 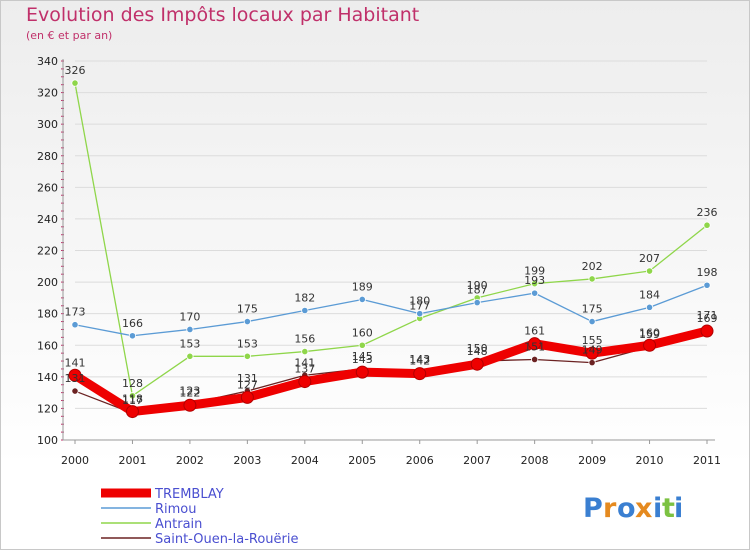 What do you see at coordinates (132, 383) in the screenshot?
I see `data-label: 128` at bounding box center [132, 383].